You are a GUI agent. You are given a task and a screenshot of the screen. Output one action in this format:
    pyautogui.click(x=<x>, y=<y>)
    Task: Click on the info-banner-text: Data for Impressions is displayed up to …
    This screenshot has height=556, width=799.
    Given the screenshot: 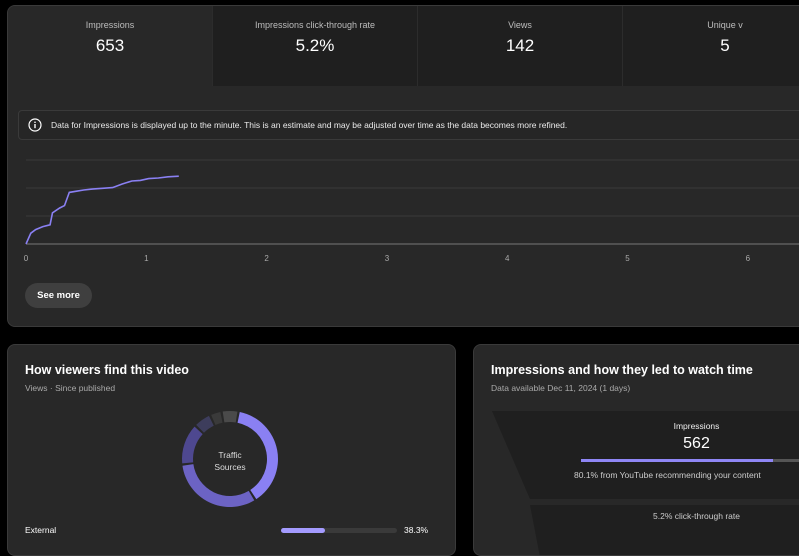 What is the action you would take?
    pyautogui.click(x=309, y=125)
    